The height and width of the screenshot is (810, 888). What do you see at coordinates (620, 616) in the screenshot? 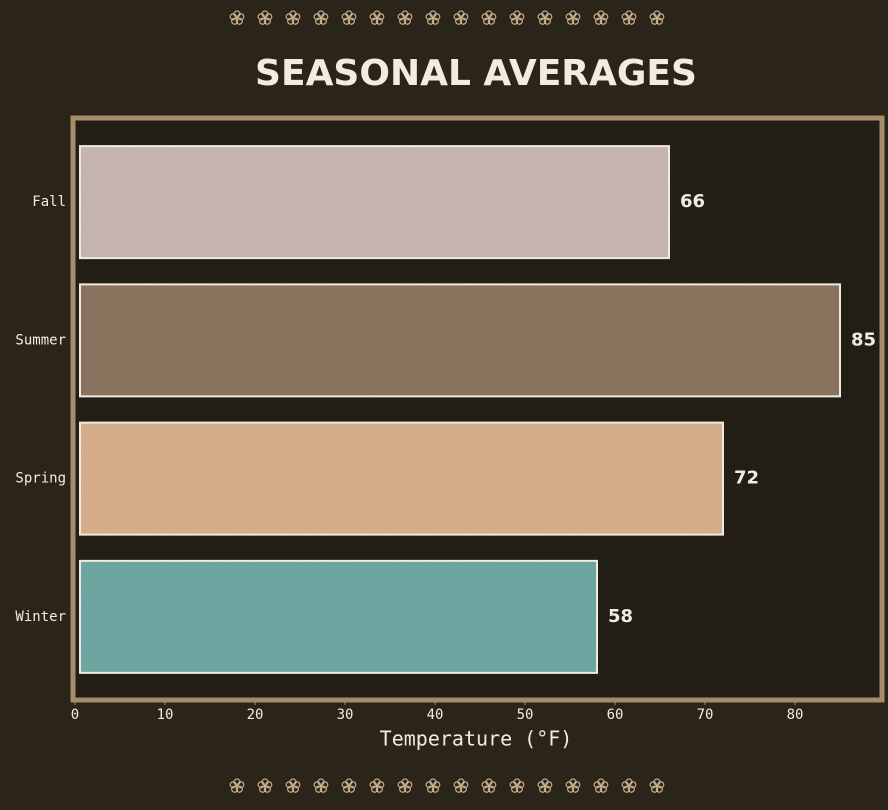
I see `value-label: 58` at bounding box center [620, 616].